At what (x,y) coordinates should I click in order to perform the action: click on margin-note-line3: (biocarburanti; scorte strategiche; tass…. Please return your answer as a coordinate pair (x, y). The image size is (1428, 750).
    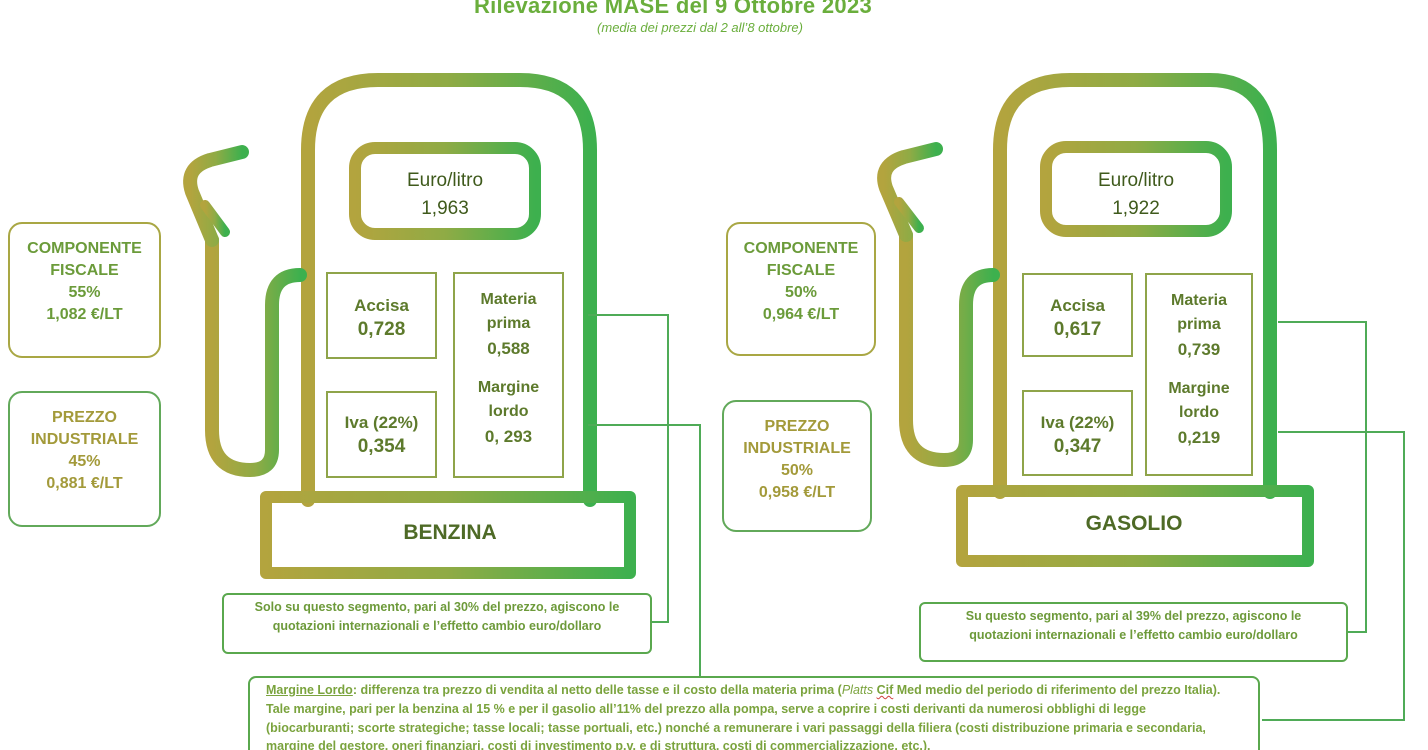
    Looking at the image, I should click on (736, 727).